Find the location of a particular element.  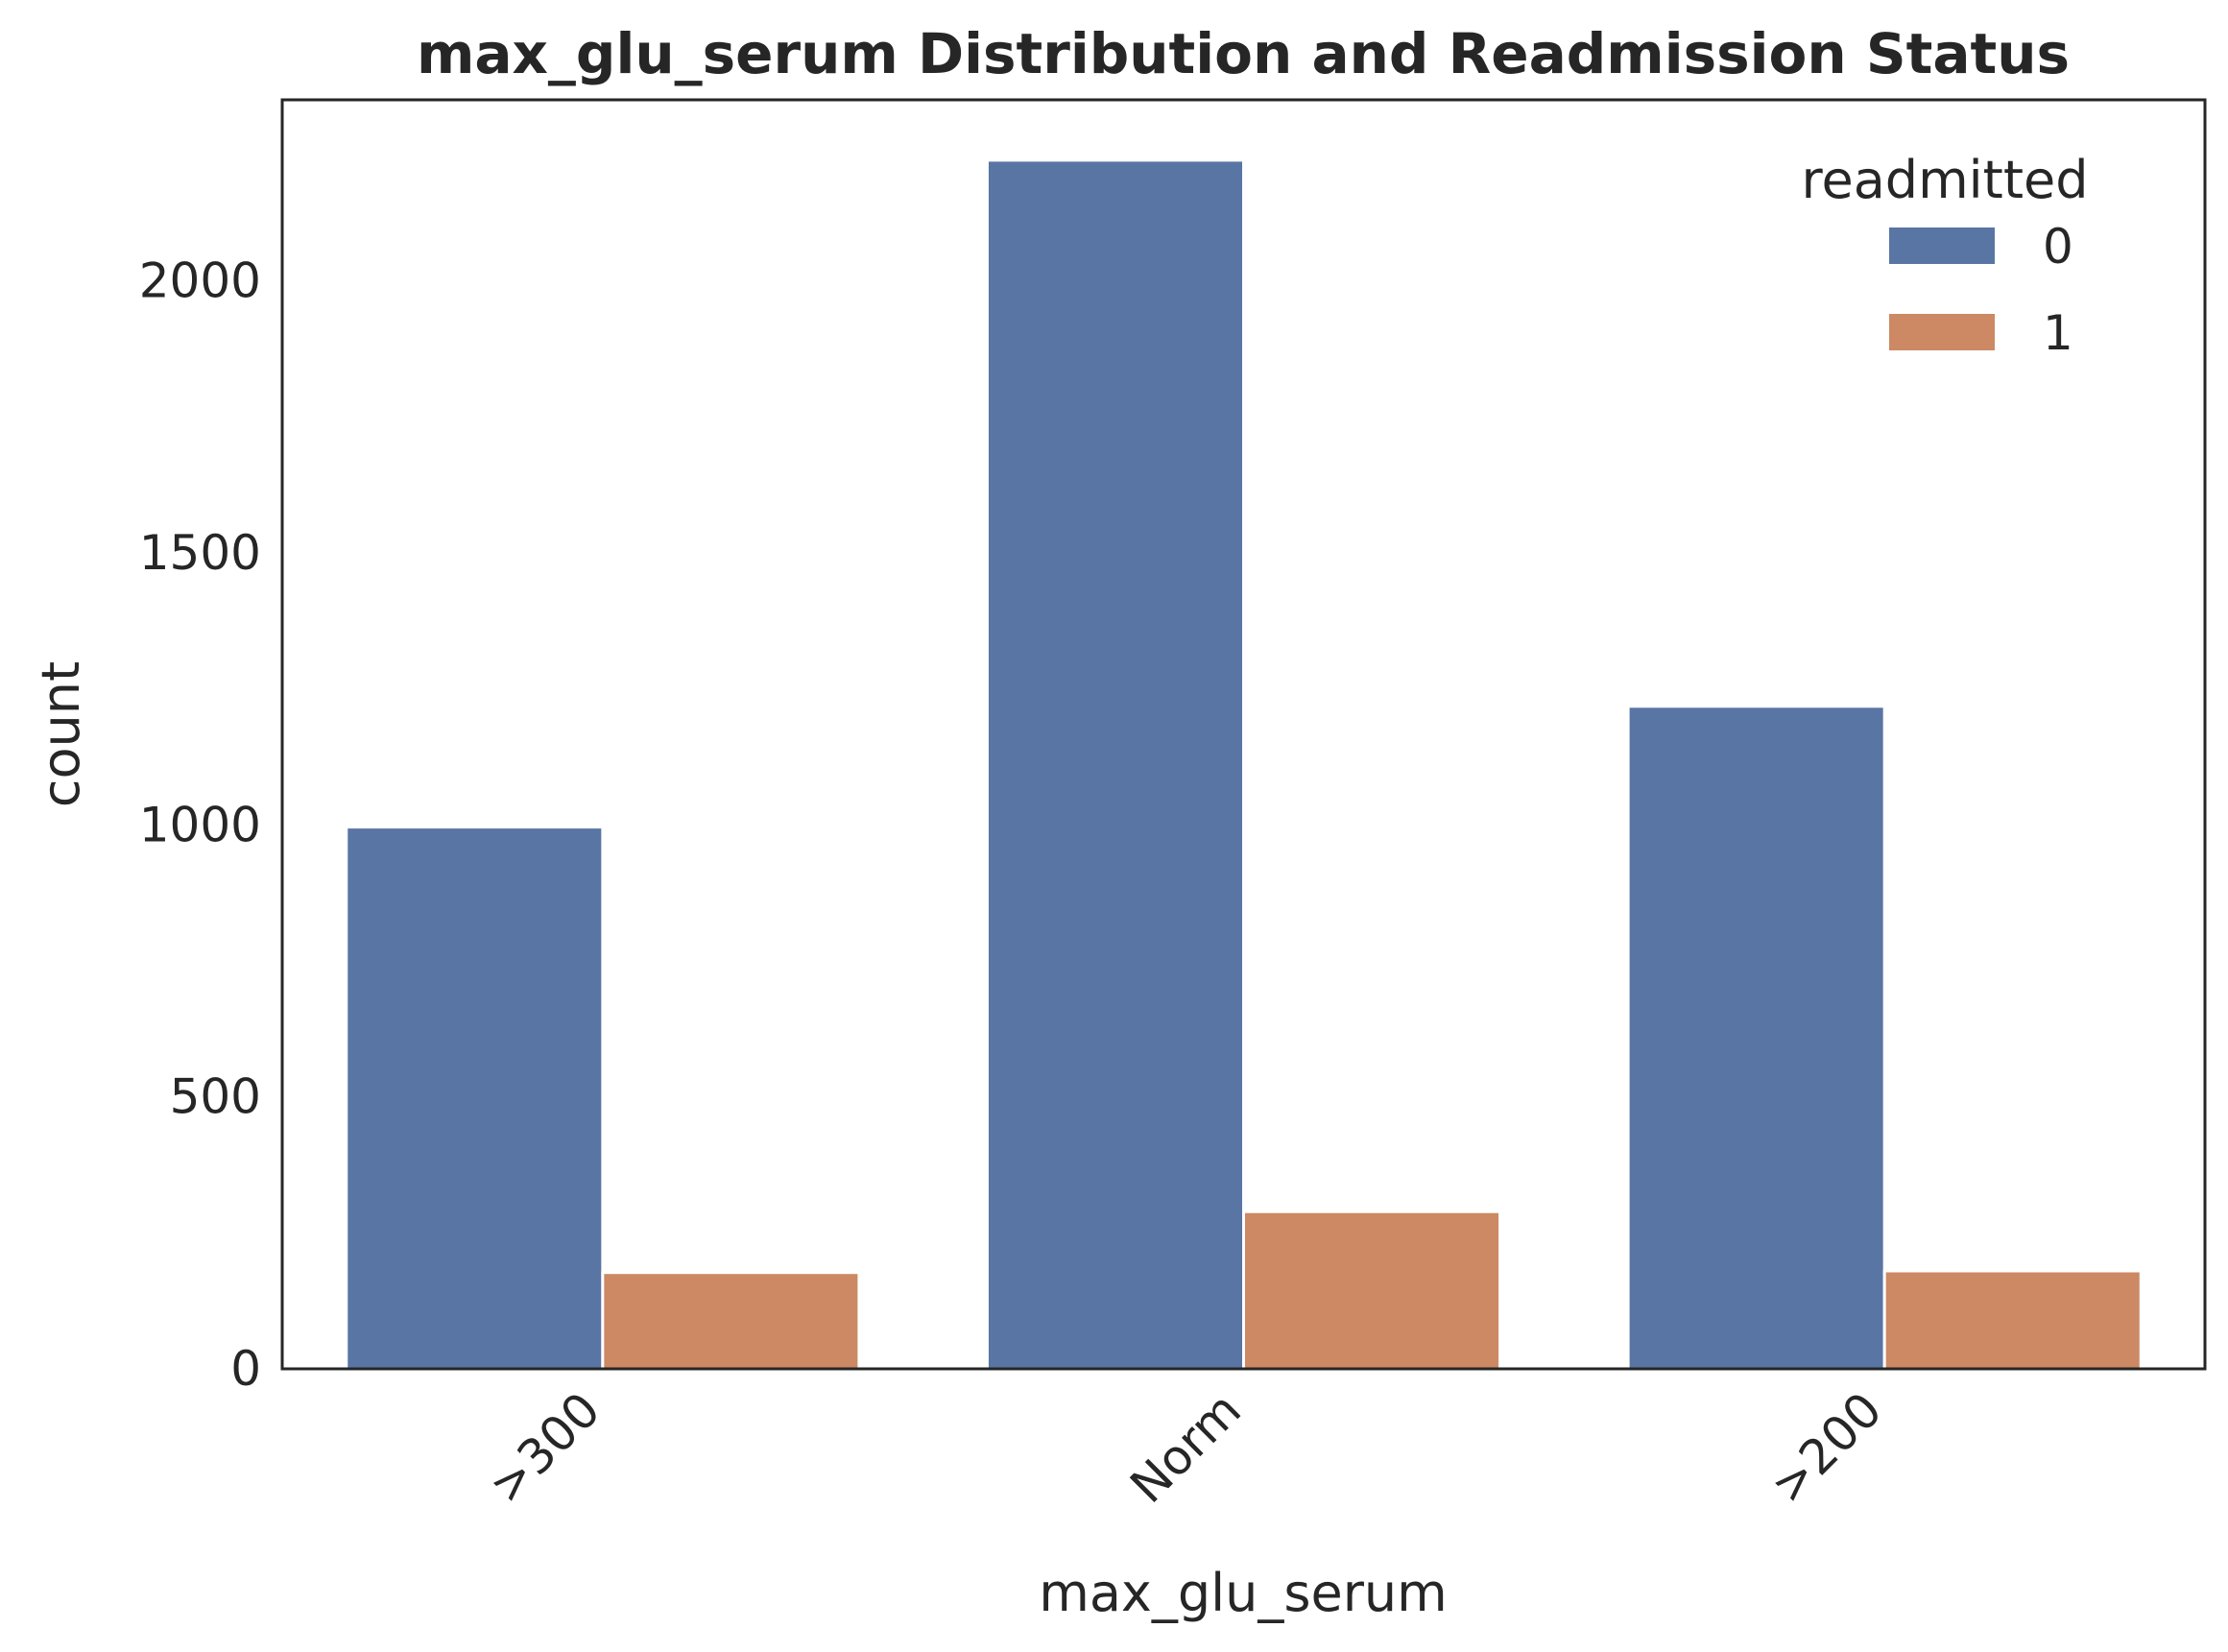

legend-label-0: 0 is located at coordinates (2058, 247).